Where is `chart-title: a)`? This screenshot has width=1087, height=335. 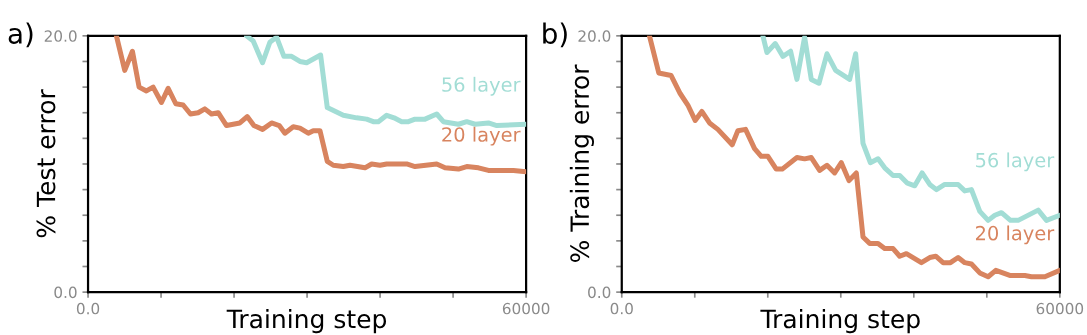 chart-title: a) is located at coordinates (20, 35).